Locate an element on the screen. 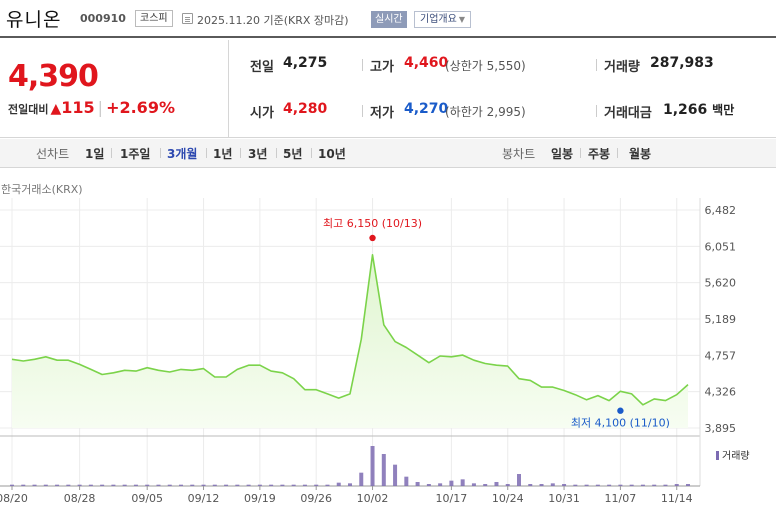  current-price: 4,390 is located at coordinates (53, 76).